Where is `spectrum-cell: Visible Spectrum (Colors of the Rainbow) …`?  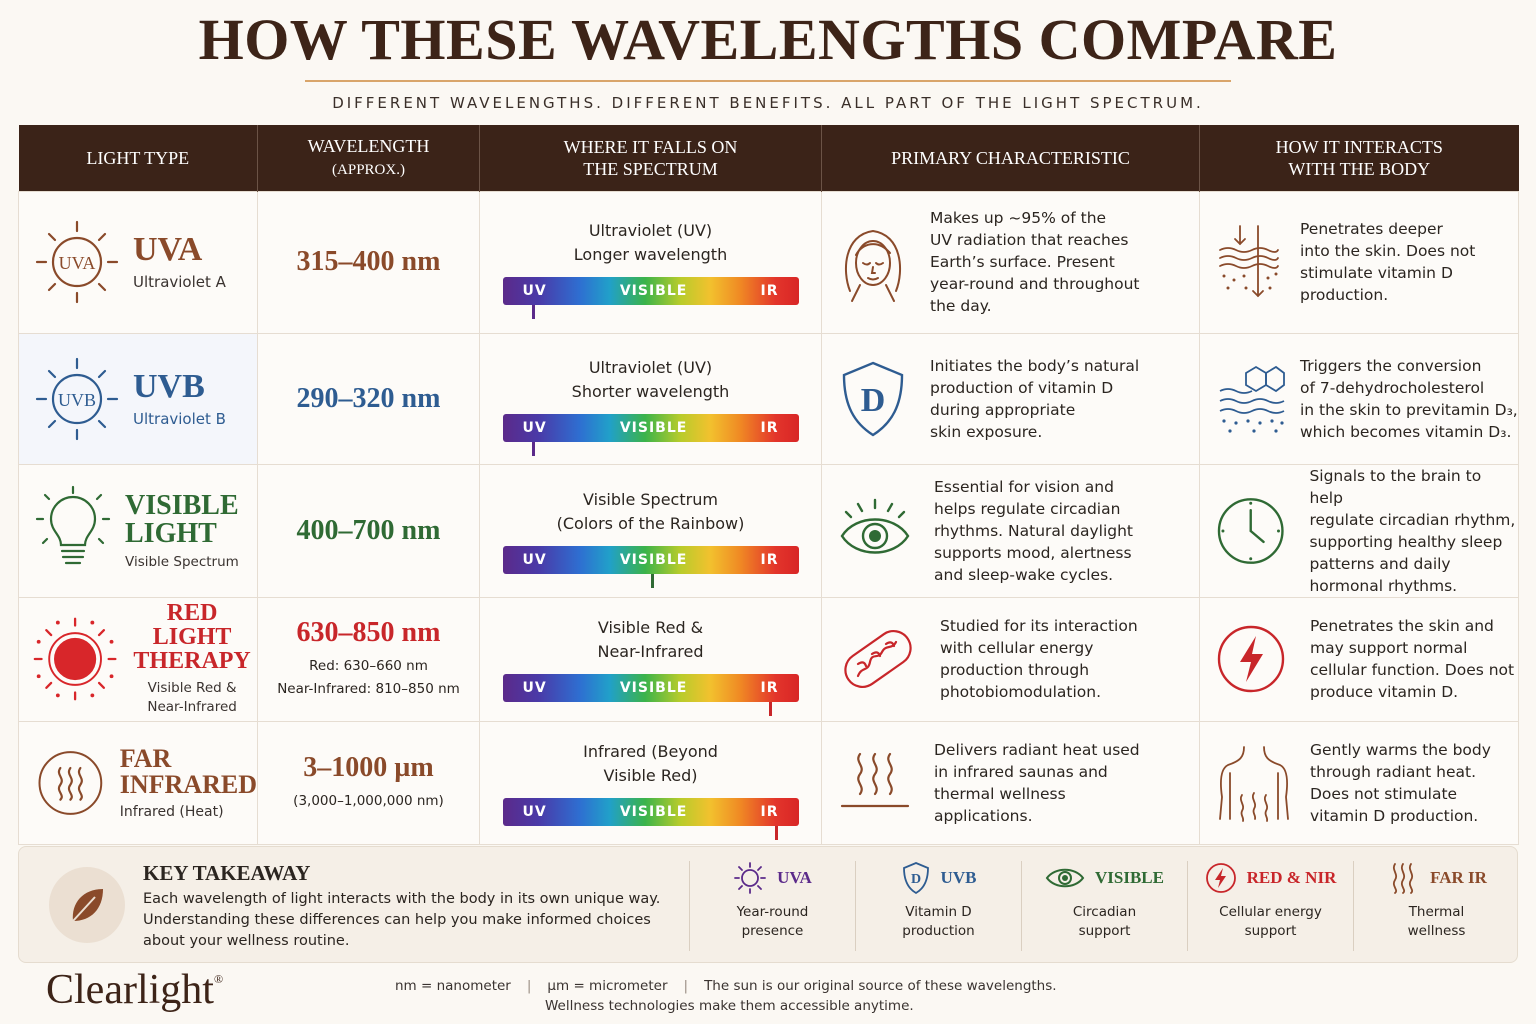 spectrum-cell: Visible Spectrum (Colors of the Rainbow) … is located at coordinates (650, 530).